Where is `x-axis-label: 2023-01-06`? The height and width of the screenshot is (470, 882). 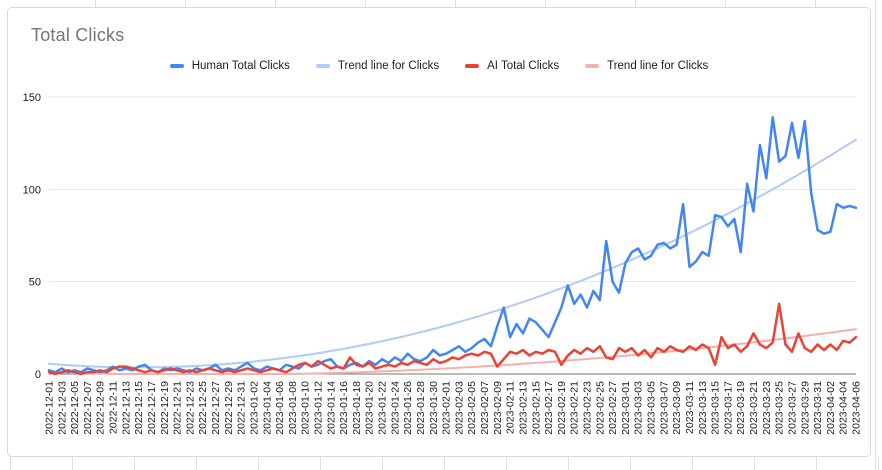 x-axis-label: 2023-01-06 is located at coordinates (280, 408).